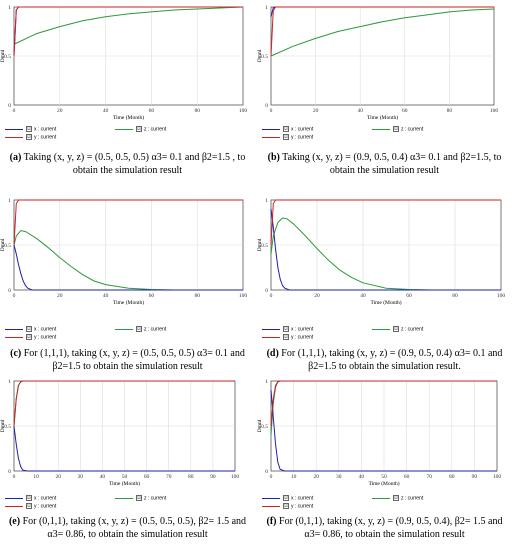 The width and height of the screenshot is (514, 550). What do you see at coordinates (273, 157) in the screenshot?
I see `caption-label: (b)` at bounding box center [273, 157].